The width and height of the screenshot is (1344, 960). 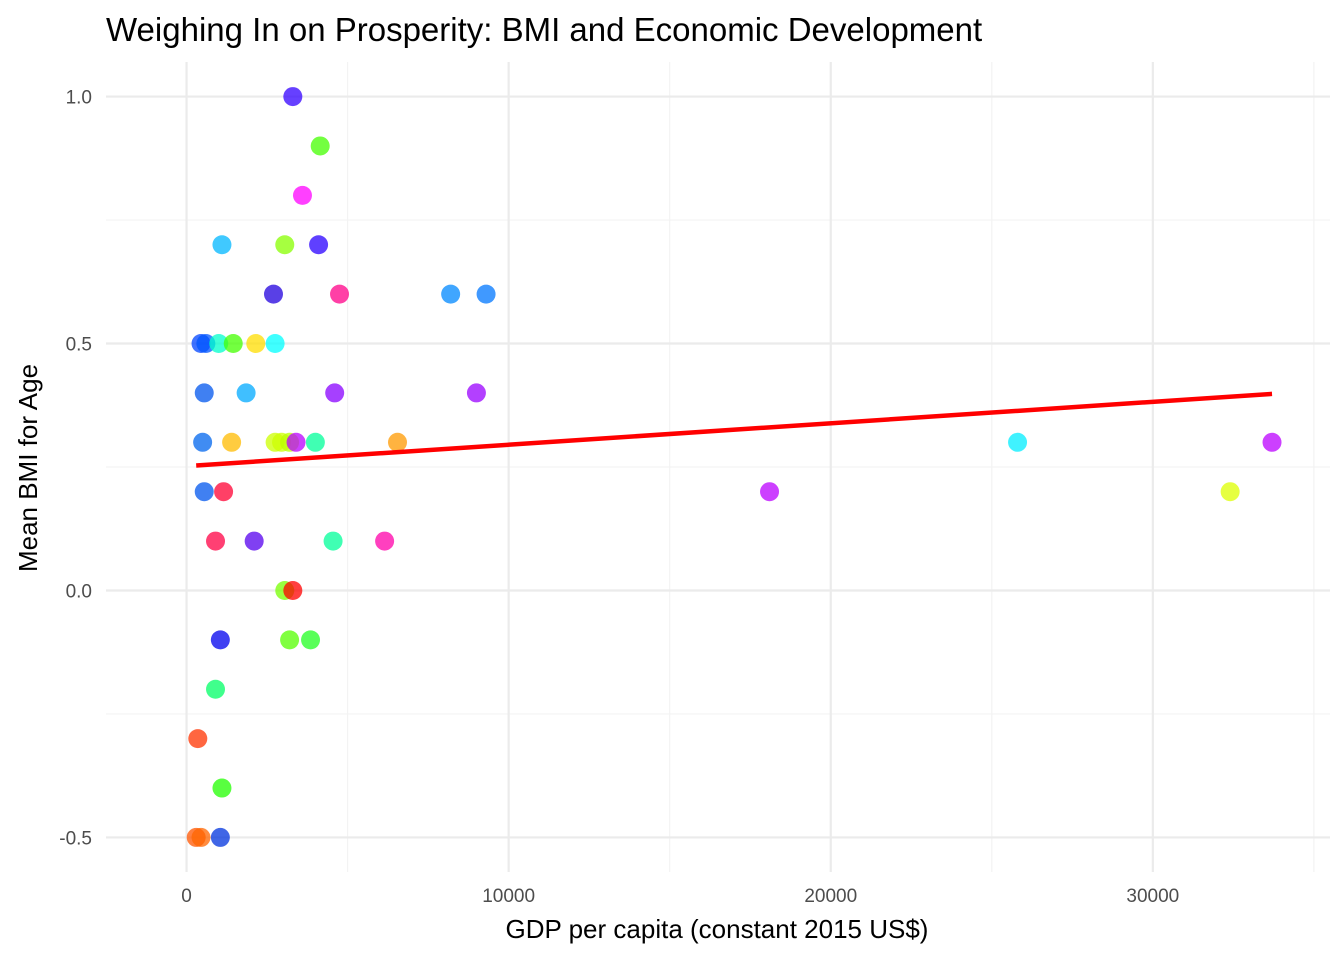 I want to click on y-tick-label: 0.5, so click(x=79, y=345).